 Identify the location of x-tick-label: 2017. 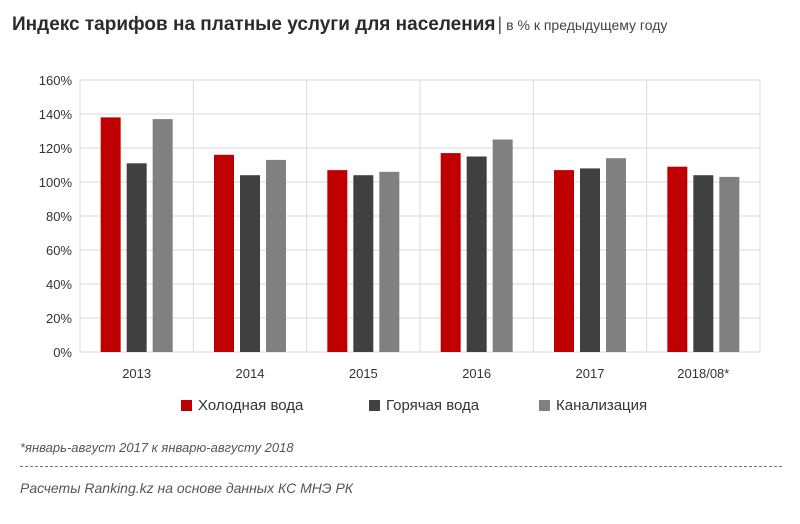
(590, 373).